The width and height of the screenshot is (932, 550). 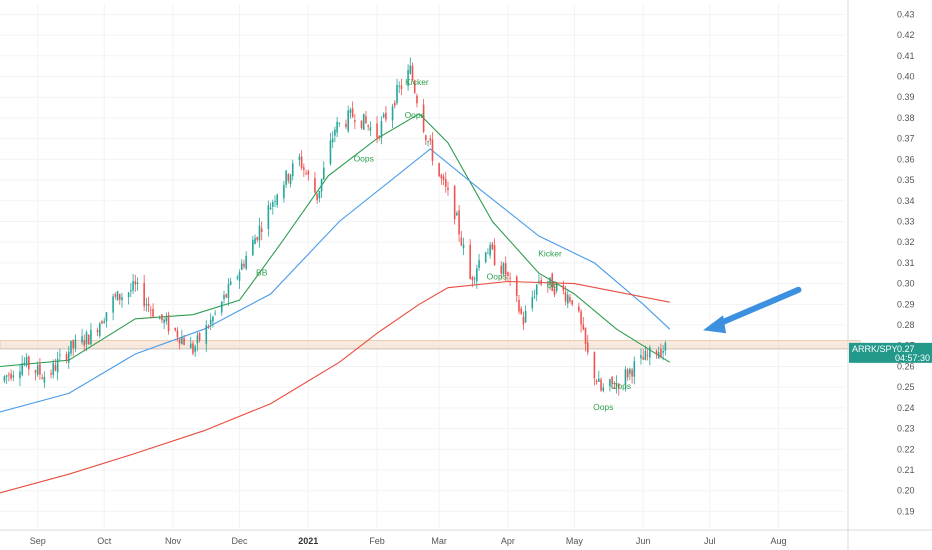 I want to click on price-tick-label: 0.23, so click(x=906, y=429).